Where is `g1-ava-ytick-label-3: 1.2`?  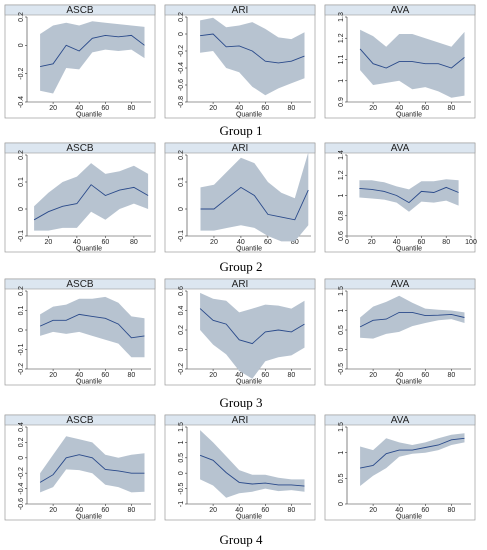 g1-ava-ytick-label-3: 1.2 is located at coordinates (341, 38).